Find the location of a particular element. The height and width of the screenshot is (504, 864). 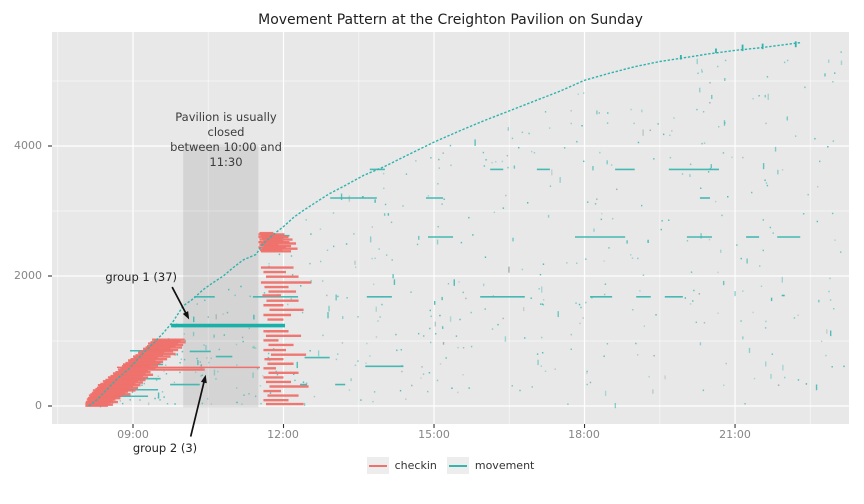

group2-arrow-line is located at coordinates (197, 408).